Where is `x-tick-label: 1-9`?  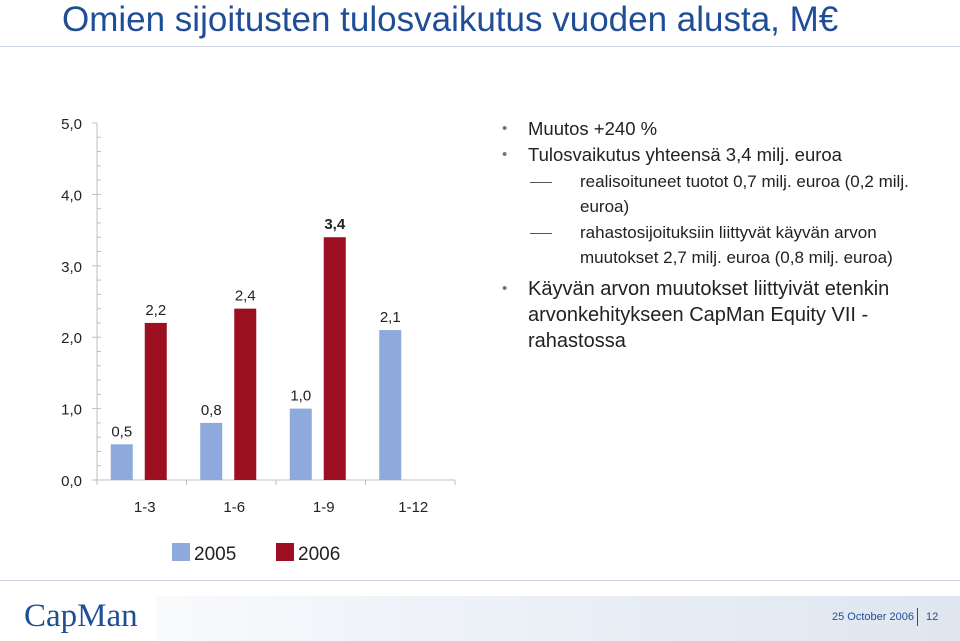 x-tick-label: 1-9 is located at coordinates (324, 507).